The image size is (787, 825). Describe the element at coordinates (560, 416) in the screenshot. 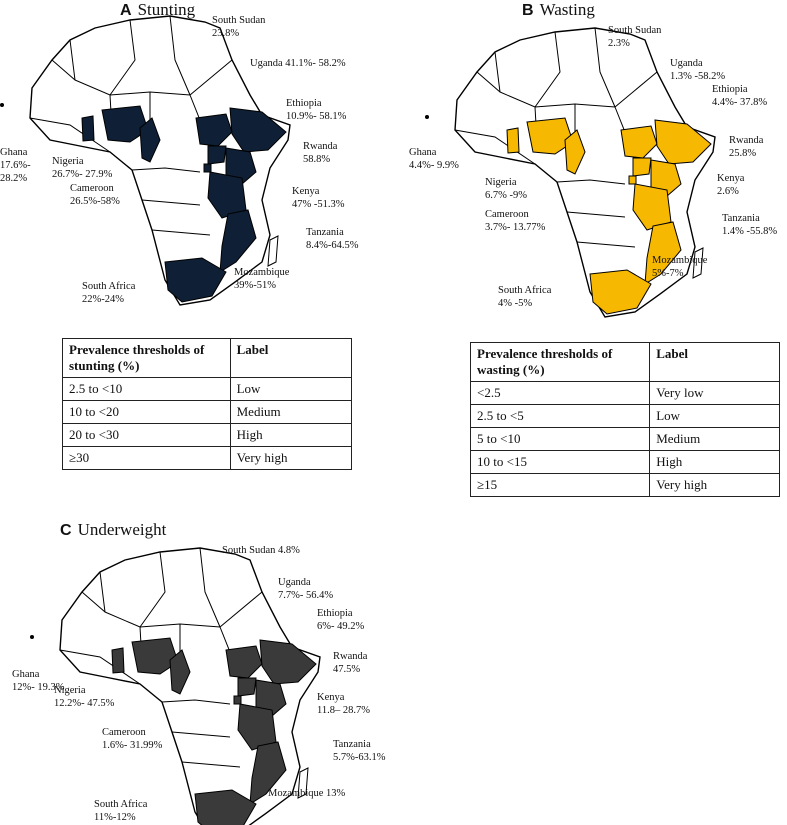

I see `table-cell: 2.5 to <5` at that location.